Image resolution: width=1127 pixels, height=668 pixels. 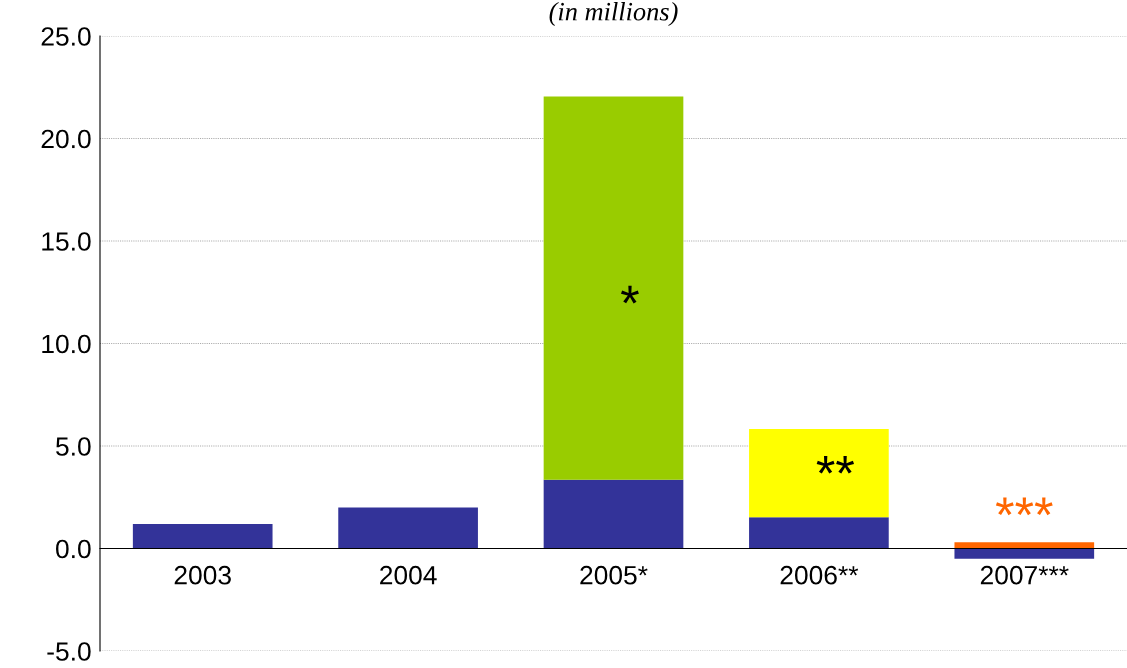 What do you see at coordinates (69, 651) in the screenshot?
I see `y-tick-label: -5.0` at bounding box center [69, 651].